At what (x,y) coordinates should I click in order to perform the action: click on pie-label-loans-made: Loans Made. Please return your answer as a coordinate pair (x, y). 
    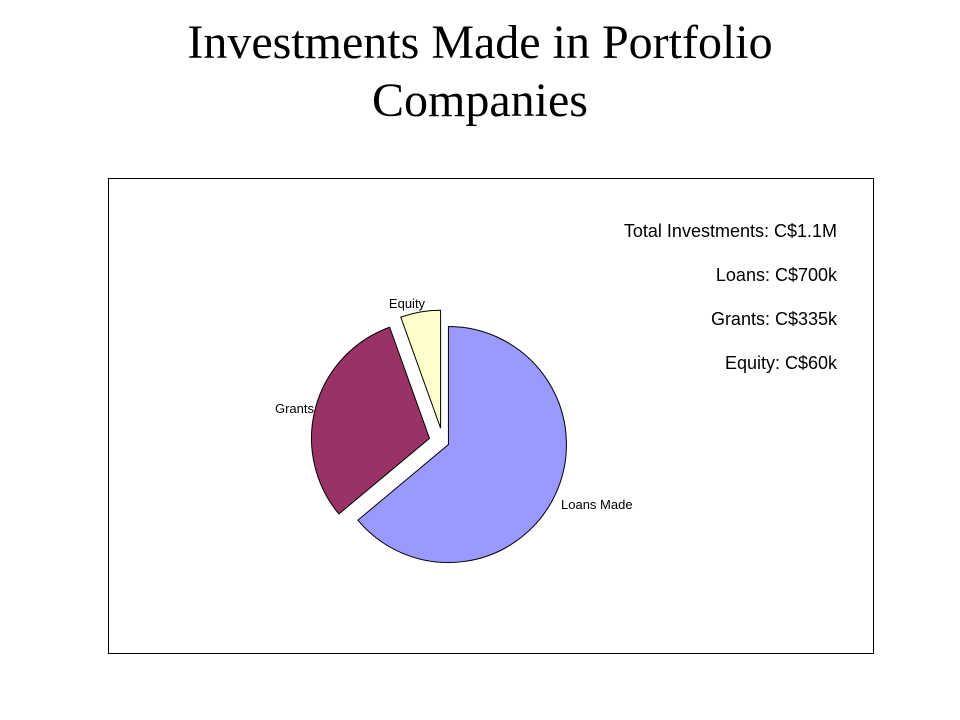
    Looking at the image, I should click on (597, 504).